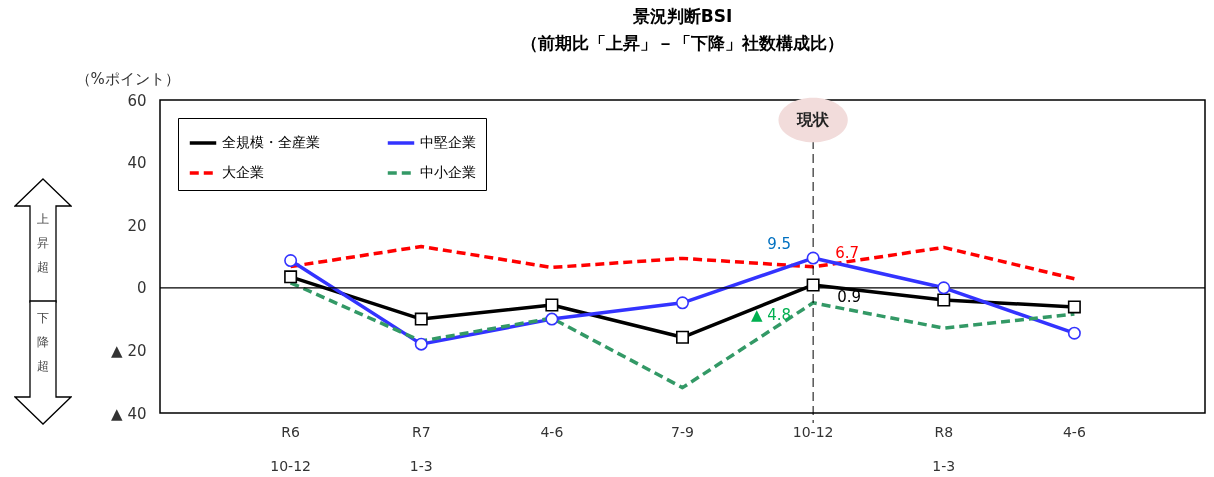 This screenshot has width=1214, height=477. What do you see at coordinates (129, 350) in the screenshot?
I see `y-tick-label: ▲ 20` at bounding box center [129, 350].